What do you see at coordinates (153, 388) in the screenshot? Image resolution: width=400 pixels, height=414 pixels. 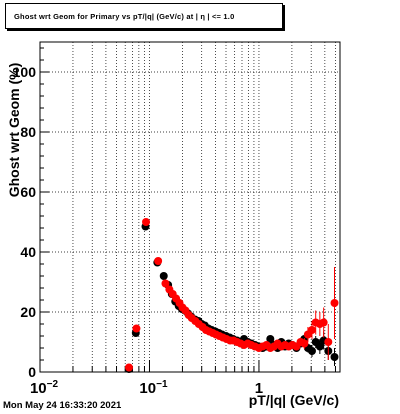 I see `x-tick-label: 10⁻¹` at bounding box center [153, 388].